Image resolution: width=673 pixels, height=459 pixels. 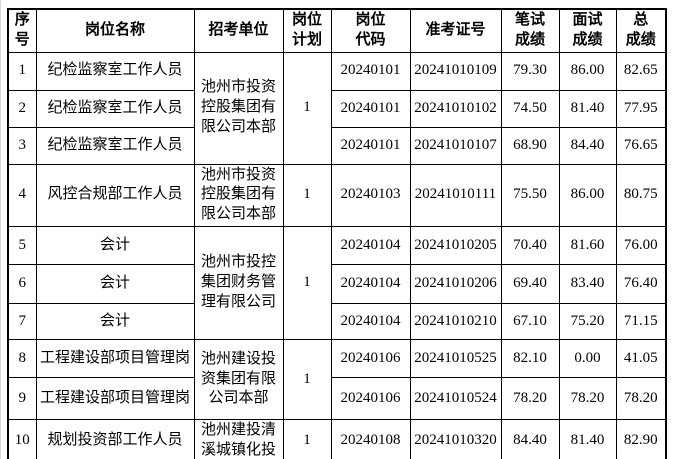 What do you see at coordinates (587, 398) in the screenshot?
I see `cell-interview: 78.20` at bounding box center [587, 398].